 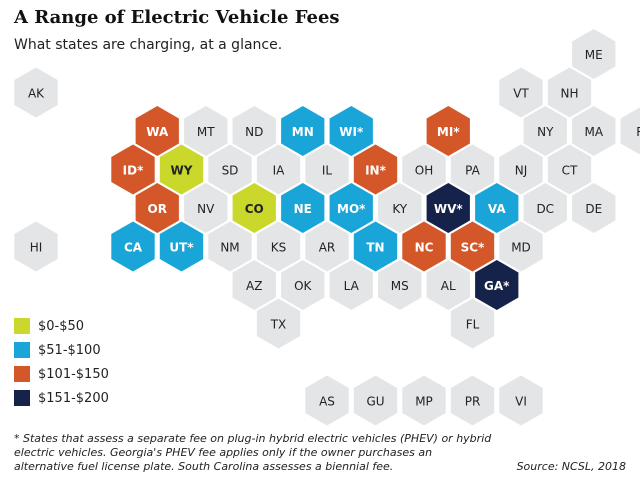 I want to click on state-hex: VT, so click(x=521, y=92).